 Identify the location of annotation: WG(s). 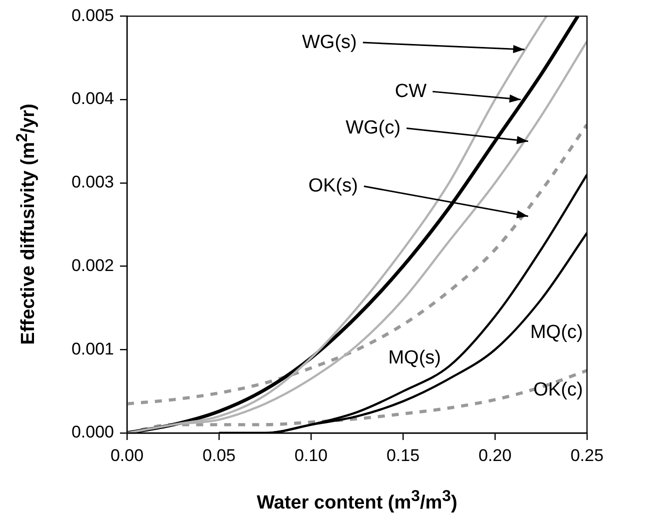
(329, 42).